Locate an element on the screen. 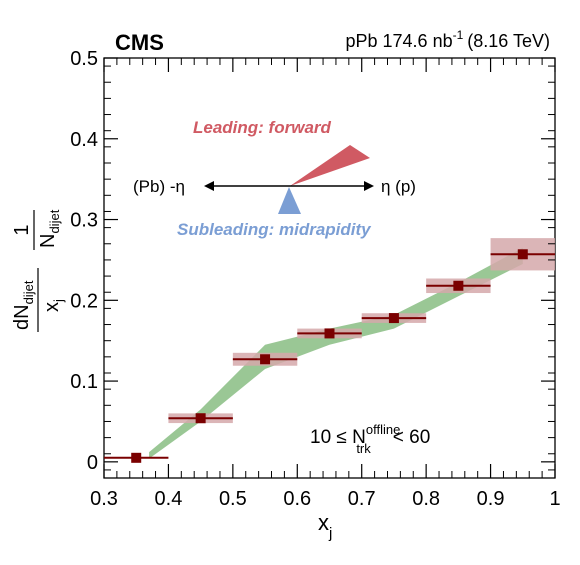 This screenshot has width=580, height=565. x-tick-label-0: 0.3 is located at coordinates (104, 499).